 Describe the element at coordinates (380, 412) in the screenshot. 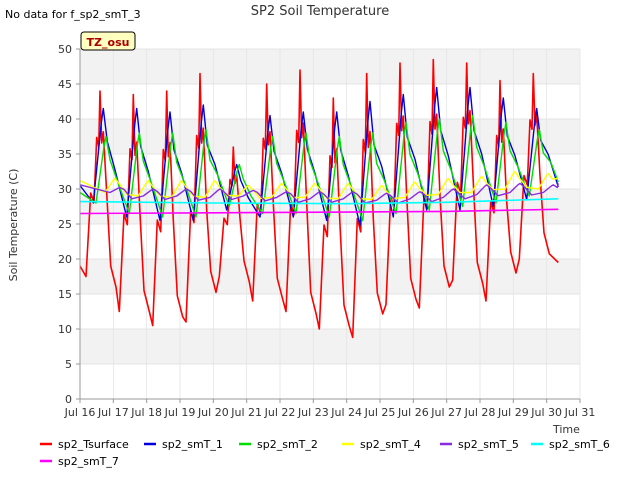

I see `x-tick-label: Jul 25` at that location.